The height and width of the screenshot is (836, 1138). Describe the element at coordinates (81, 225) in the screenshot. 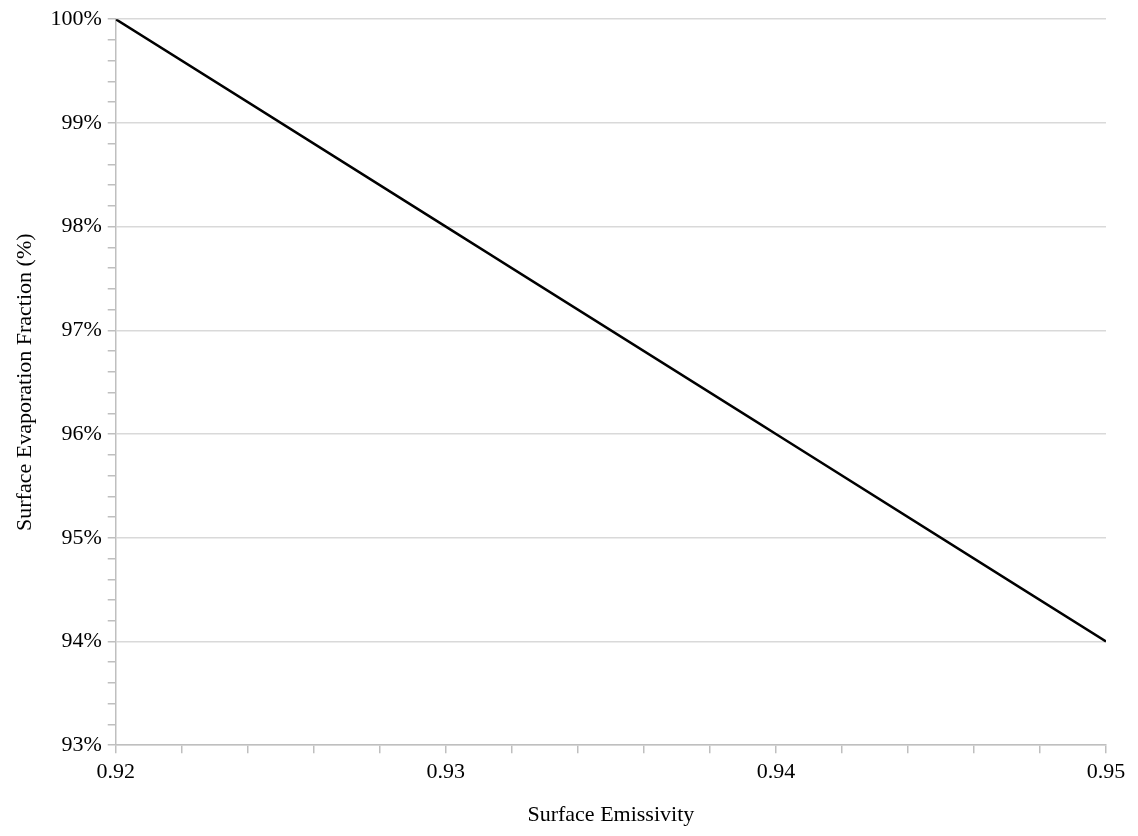

I see `y-tick-label: 98%` at that location.